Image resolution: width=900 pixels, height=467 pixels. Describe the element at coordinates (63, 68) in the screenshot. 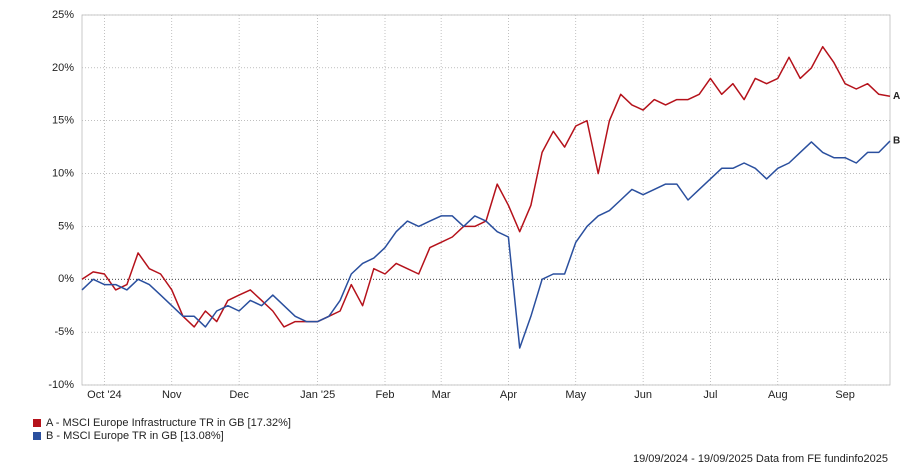

I see `y-tick-label: 20%` at that location.